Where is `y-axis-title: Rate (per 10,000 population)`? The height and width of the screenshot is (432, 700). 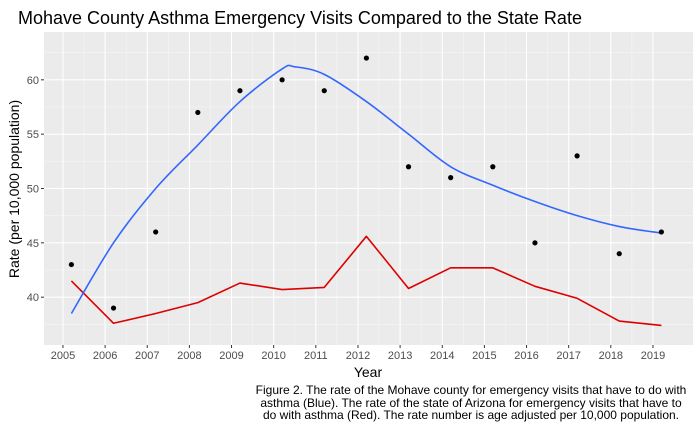
y-axis-title: Rate (per 10,000 population) is located at coordinates (14, 189).